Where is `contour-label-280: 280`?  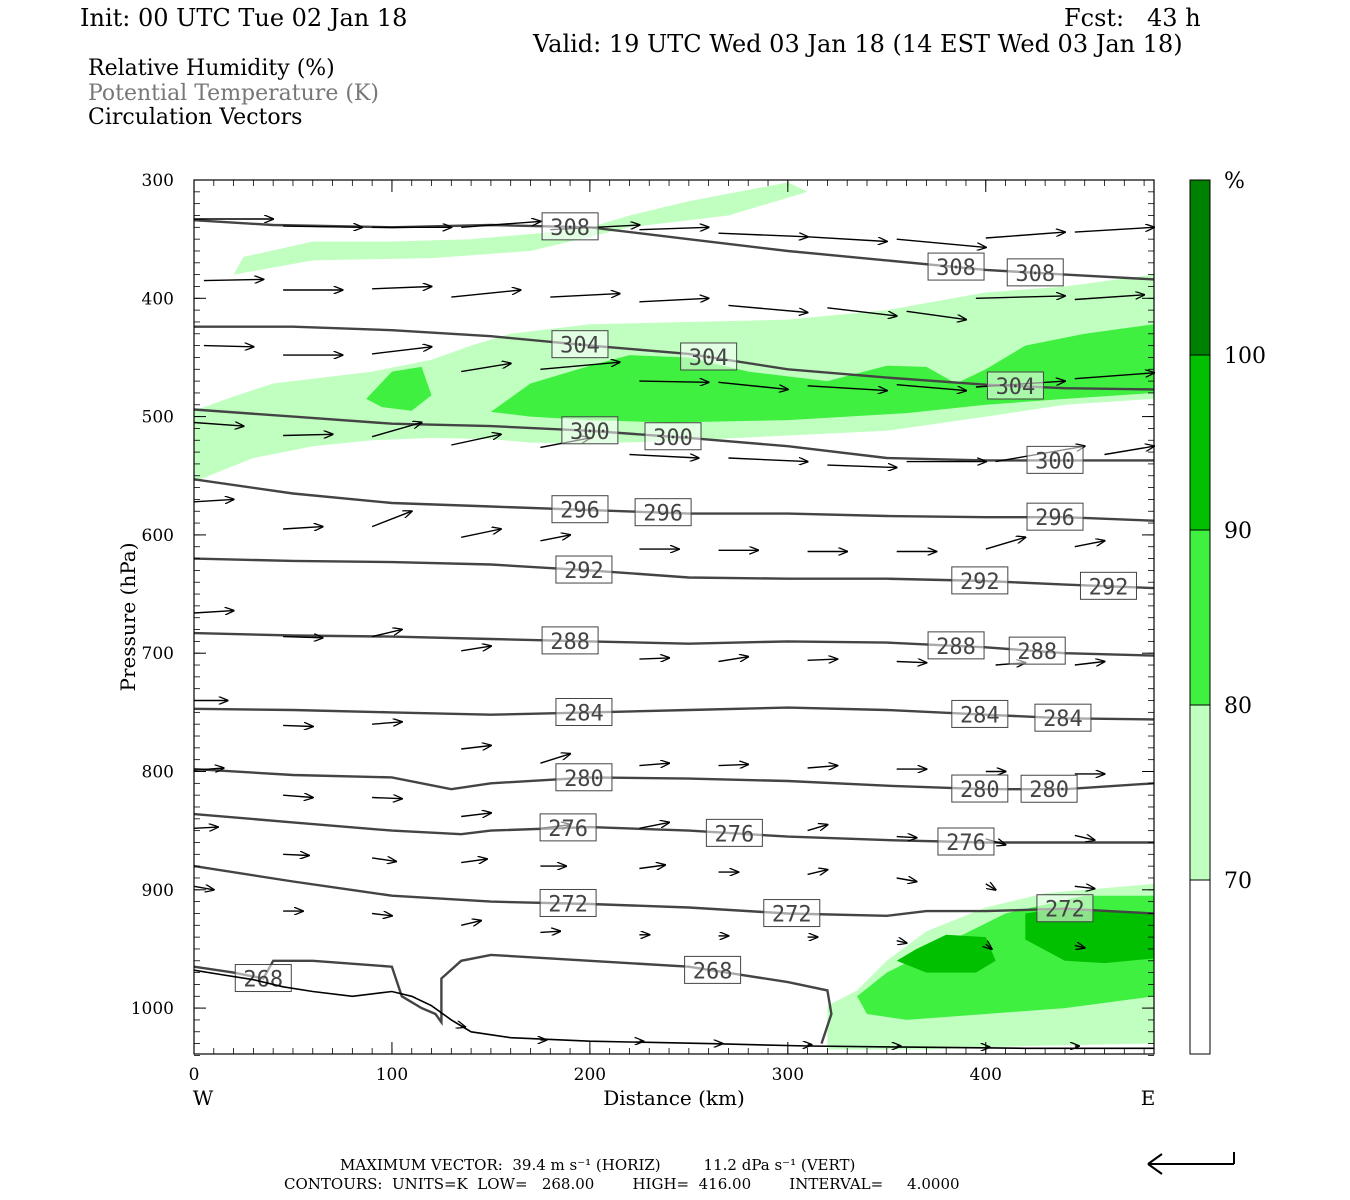
contour-label-280: 280 is located at coordinates (980, 788).